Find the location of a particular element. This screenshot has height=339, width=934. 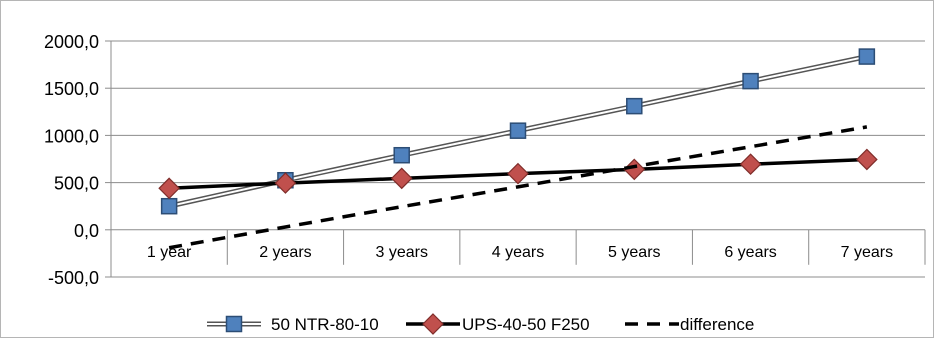

y-tick-label: 500,0 is located at coordinates (76, 184).